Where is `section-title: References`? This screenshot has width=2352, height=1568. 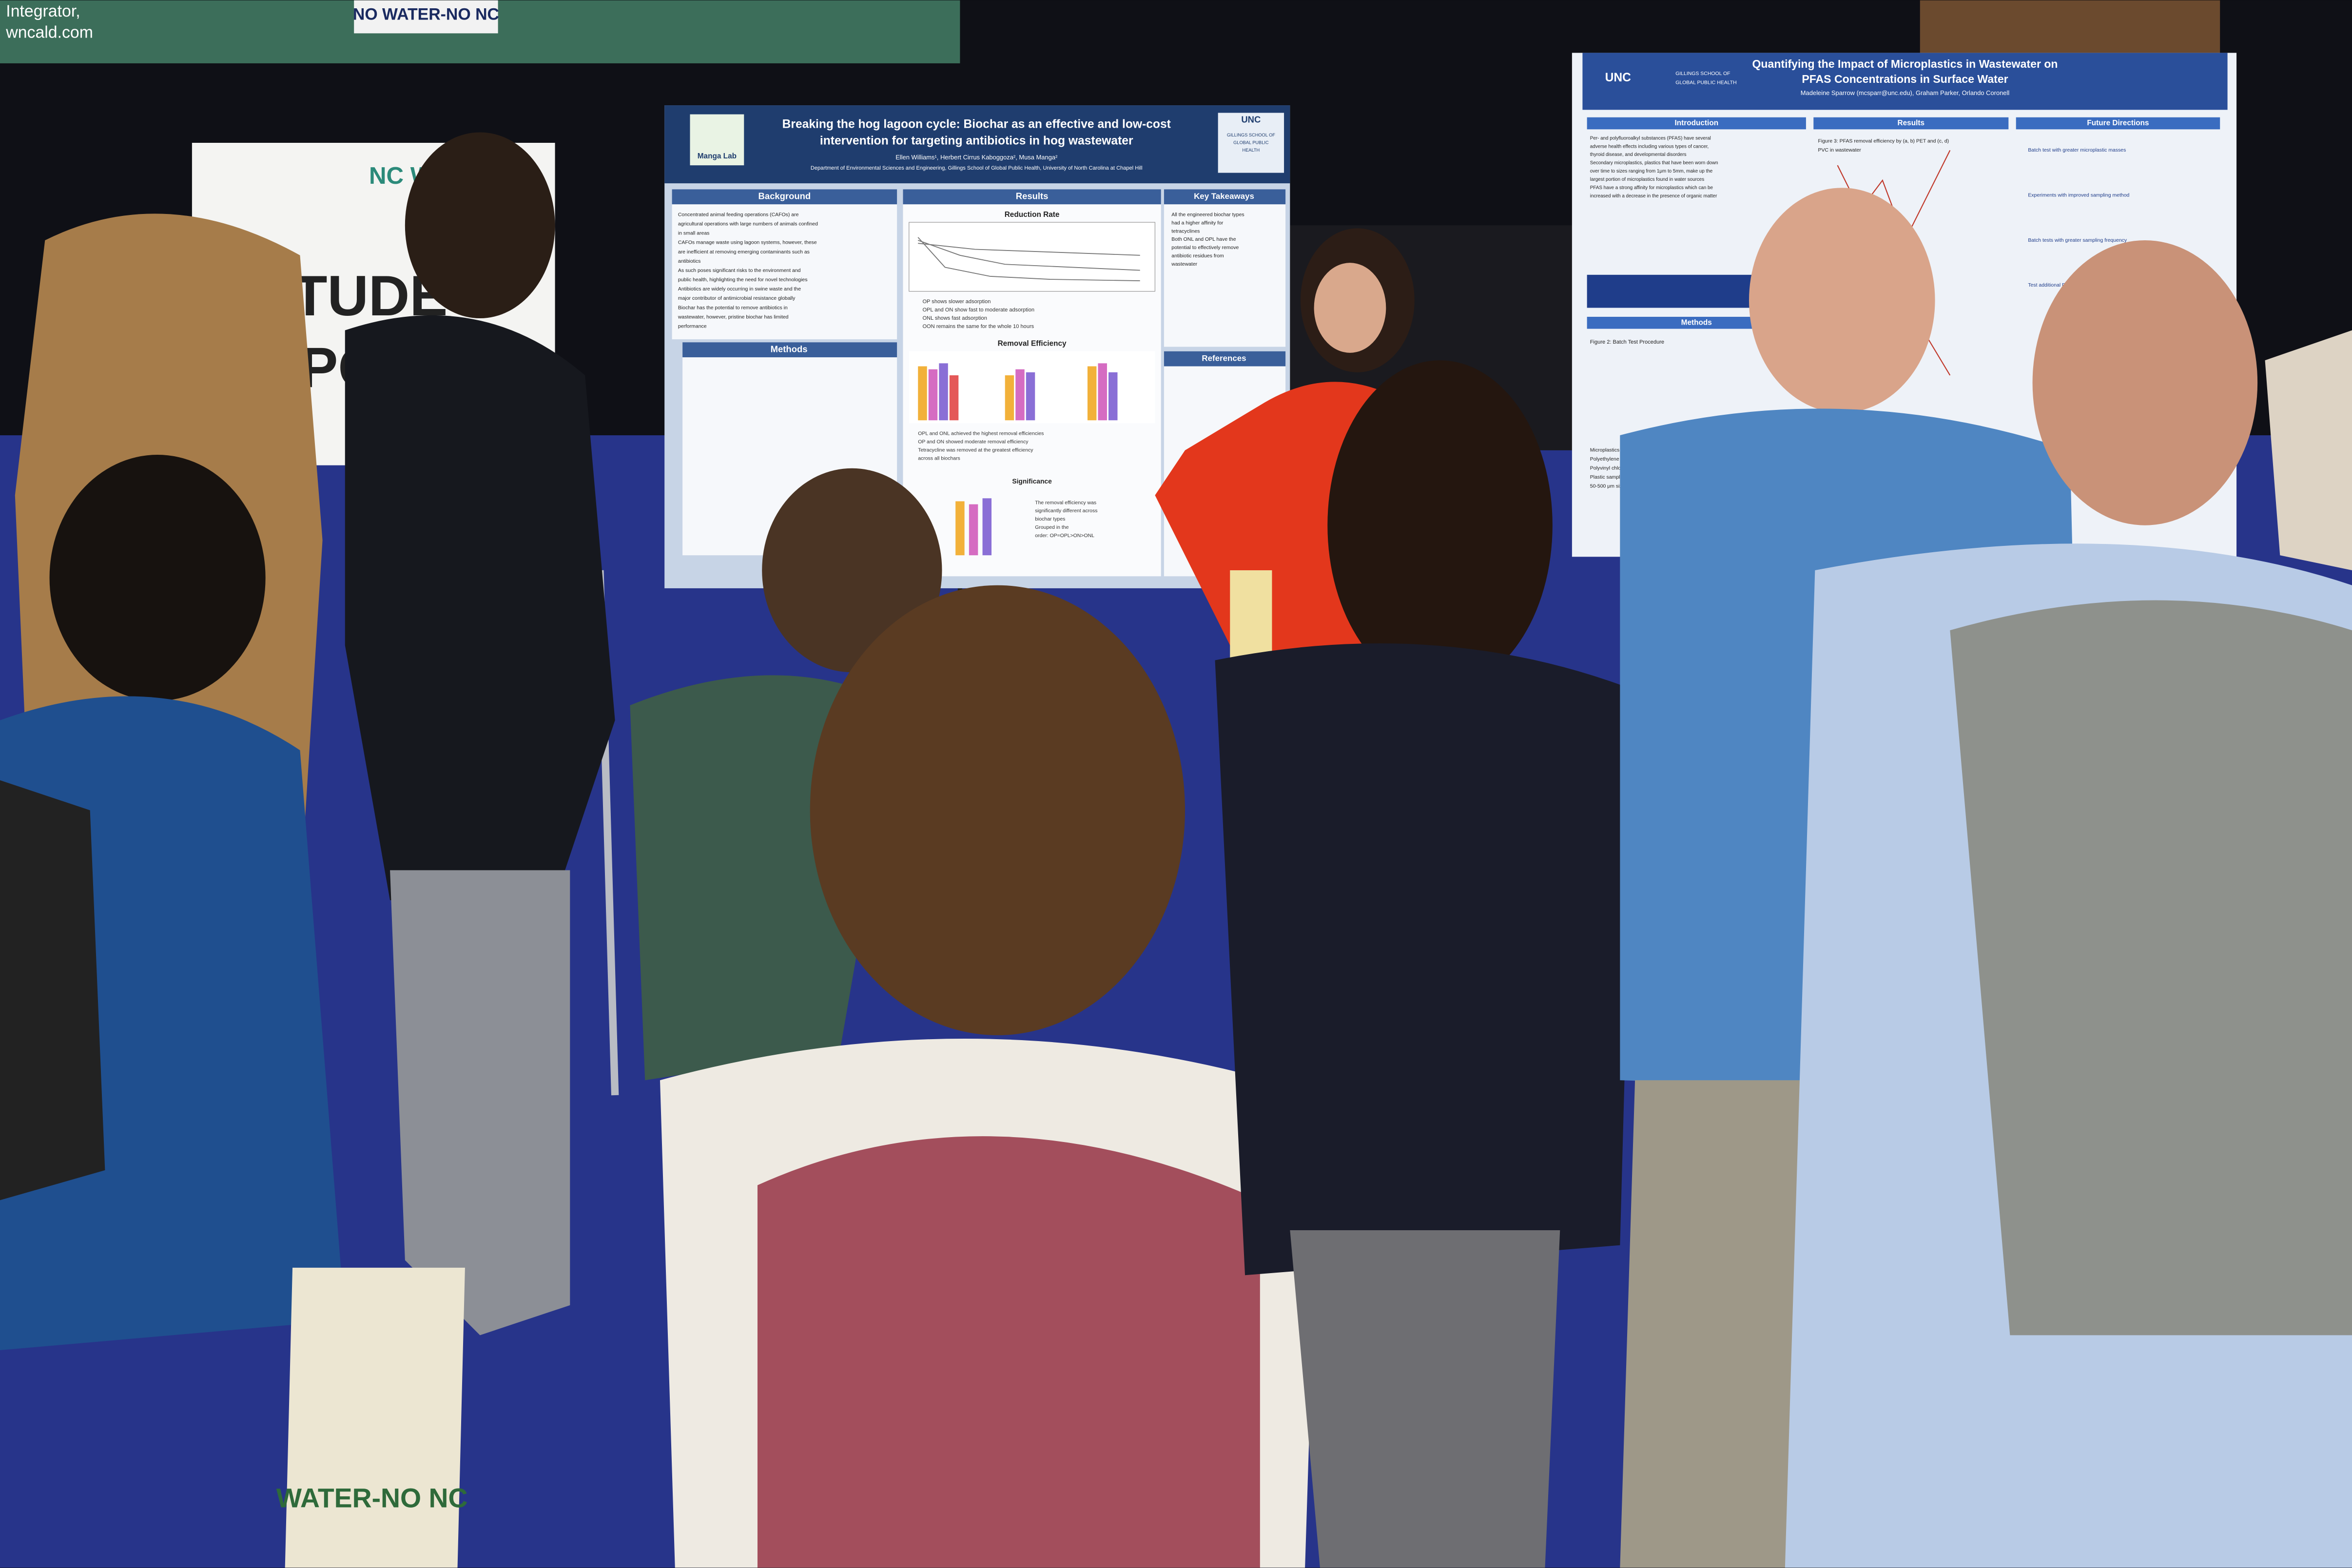 section-title: References is located at coordinates (1224, 358).